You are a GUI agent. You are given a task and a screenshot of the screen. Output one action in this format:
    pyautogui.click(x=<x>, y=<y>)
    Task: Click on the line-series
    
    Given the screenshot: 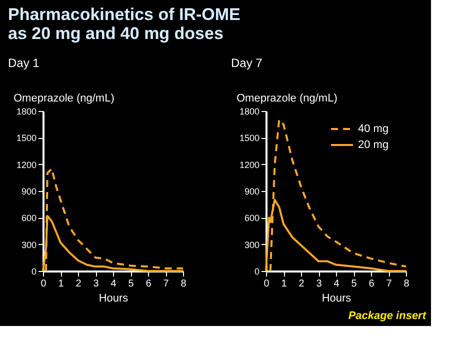 What is the action you would take?
    pyautogui.click(x=338, y=195)
    